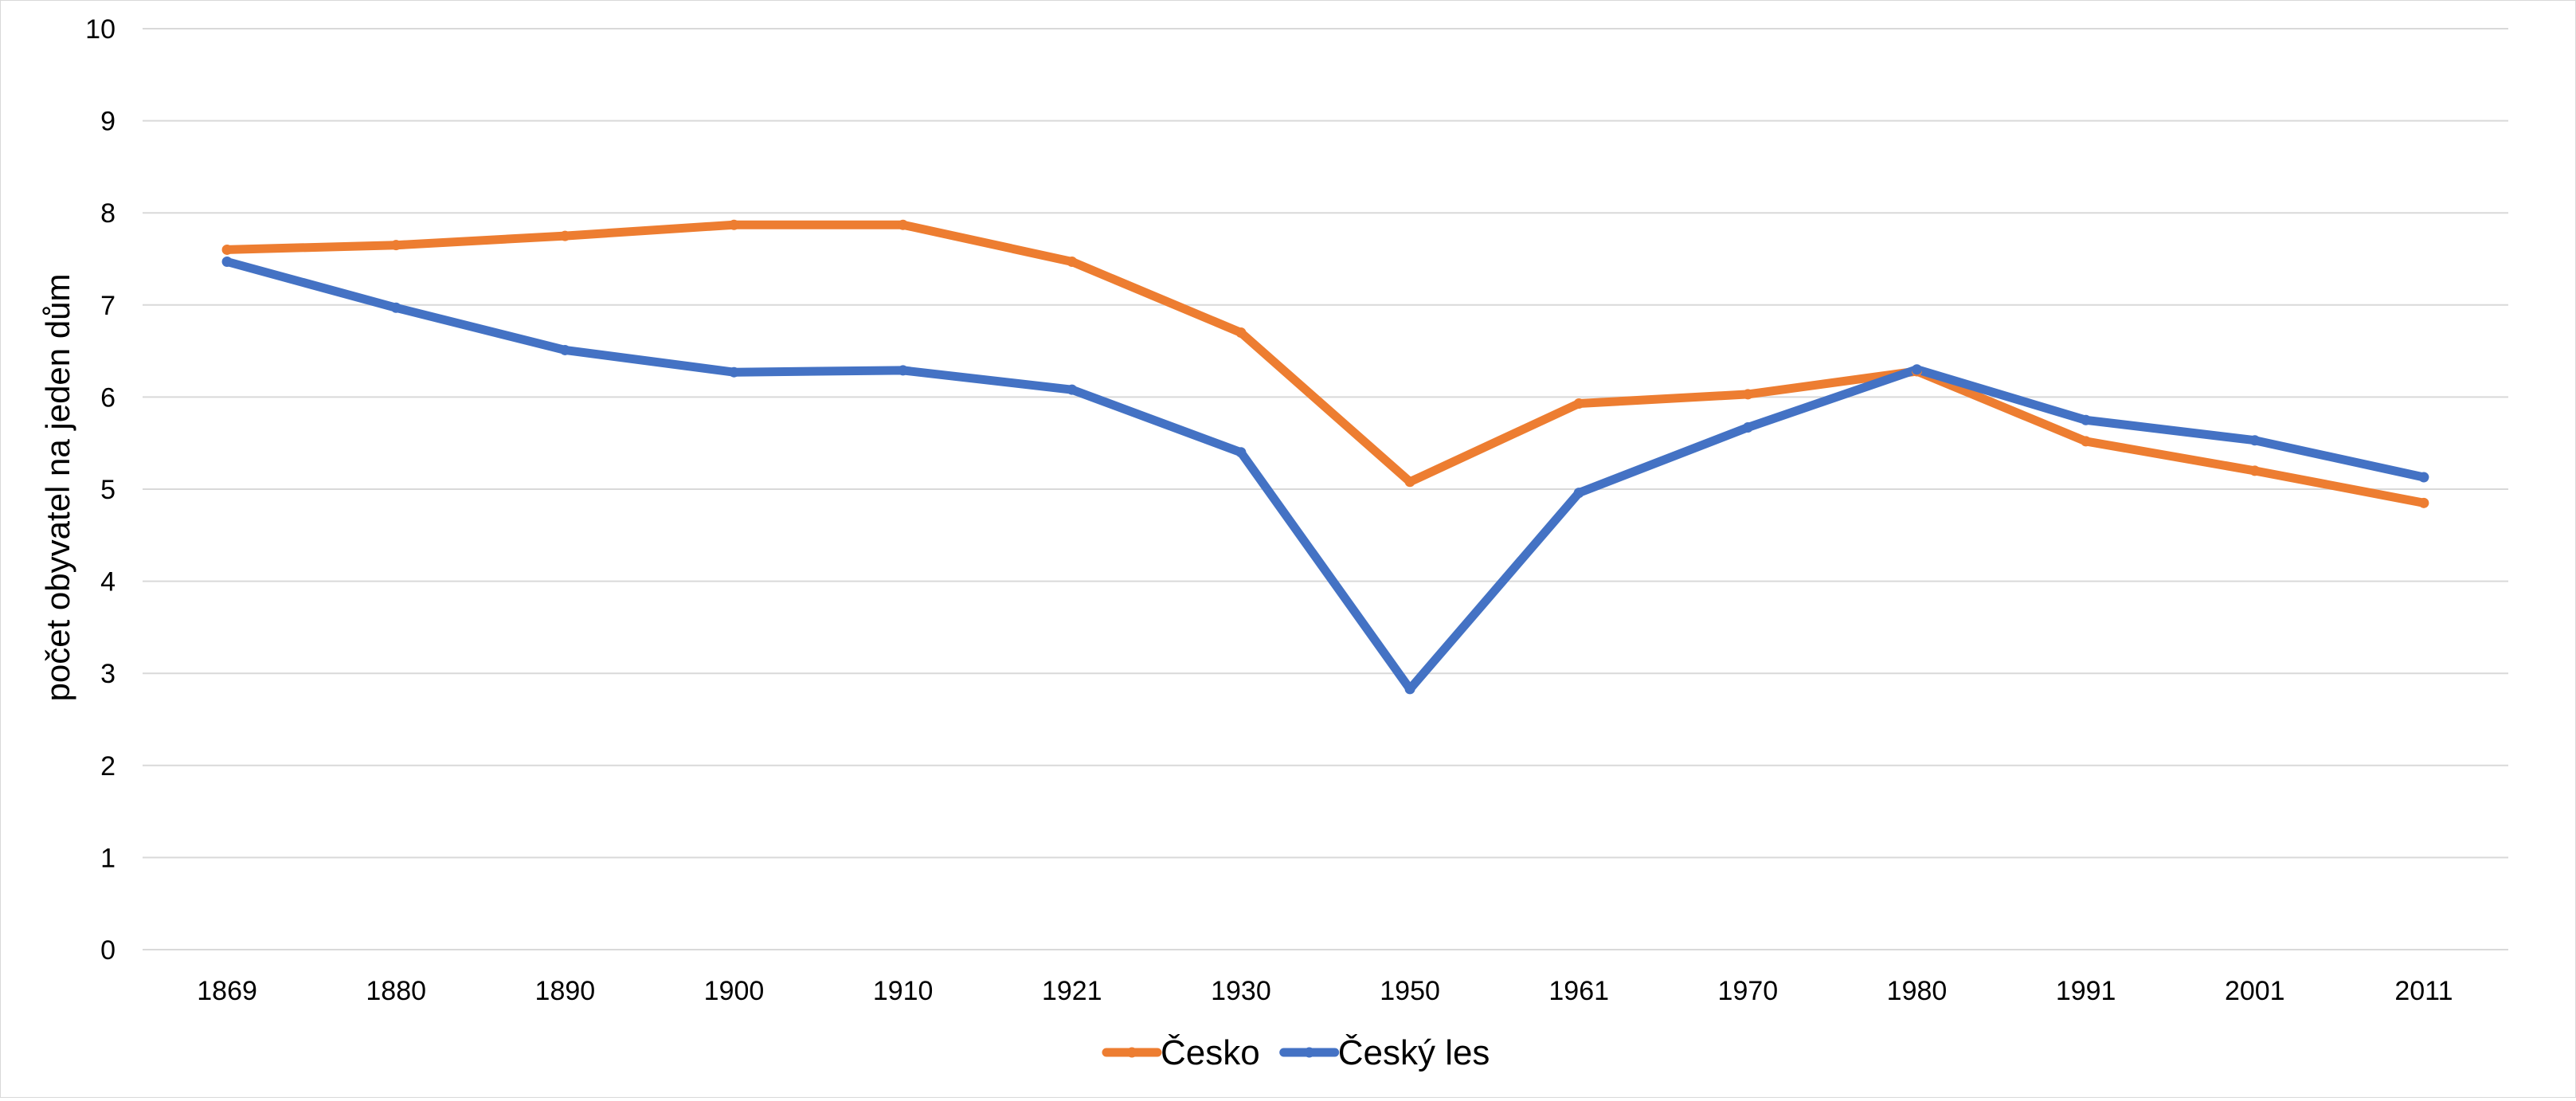 The image size is (2576, 1101). I want to click on y-axis-title: počet obyvatel na jeden dům, so click(57, 487).